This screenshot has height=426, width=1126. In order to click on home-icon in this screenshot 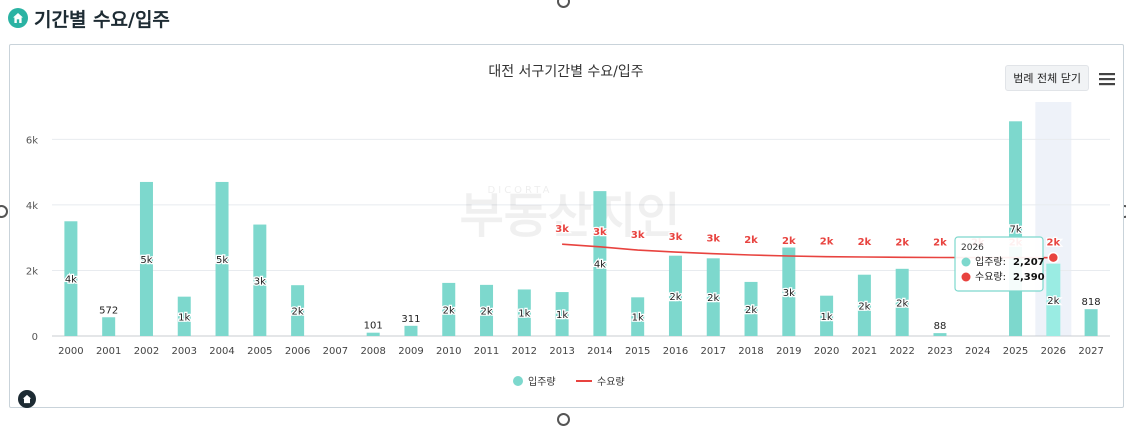, I will do `click(18, 18)`.